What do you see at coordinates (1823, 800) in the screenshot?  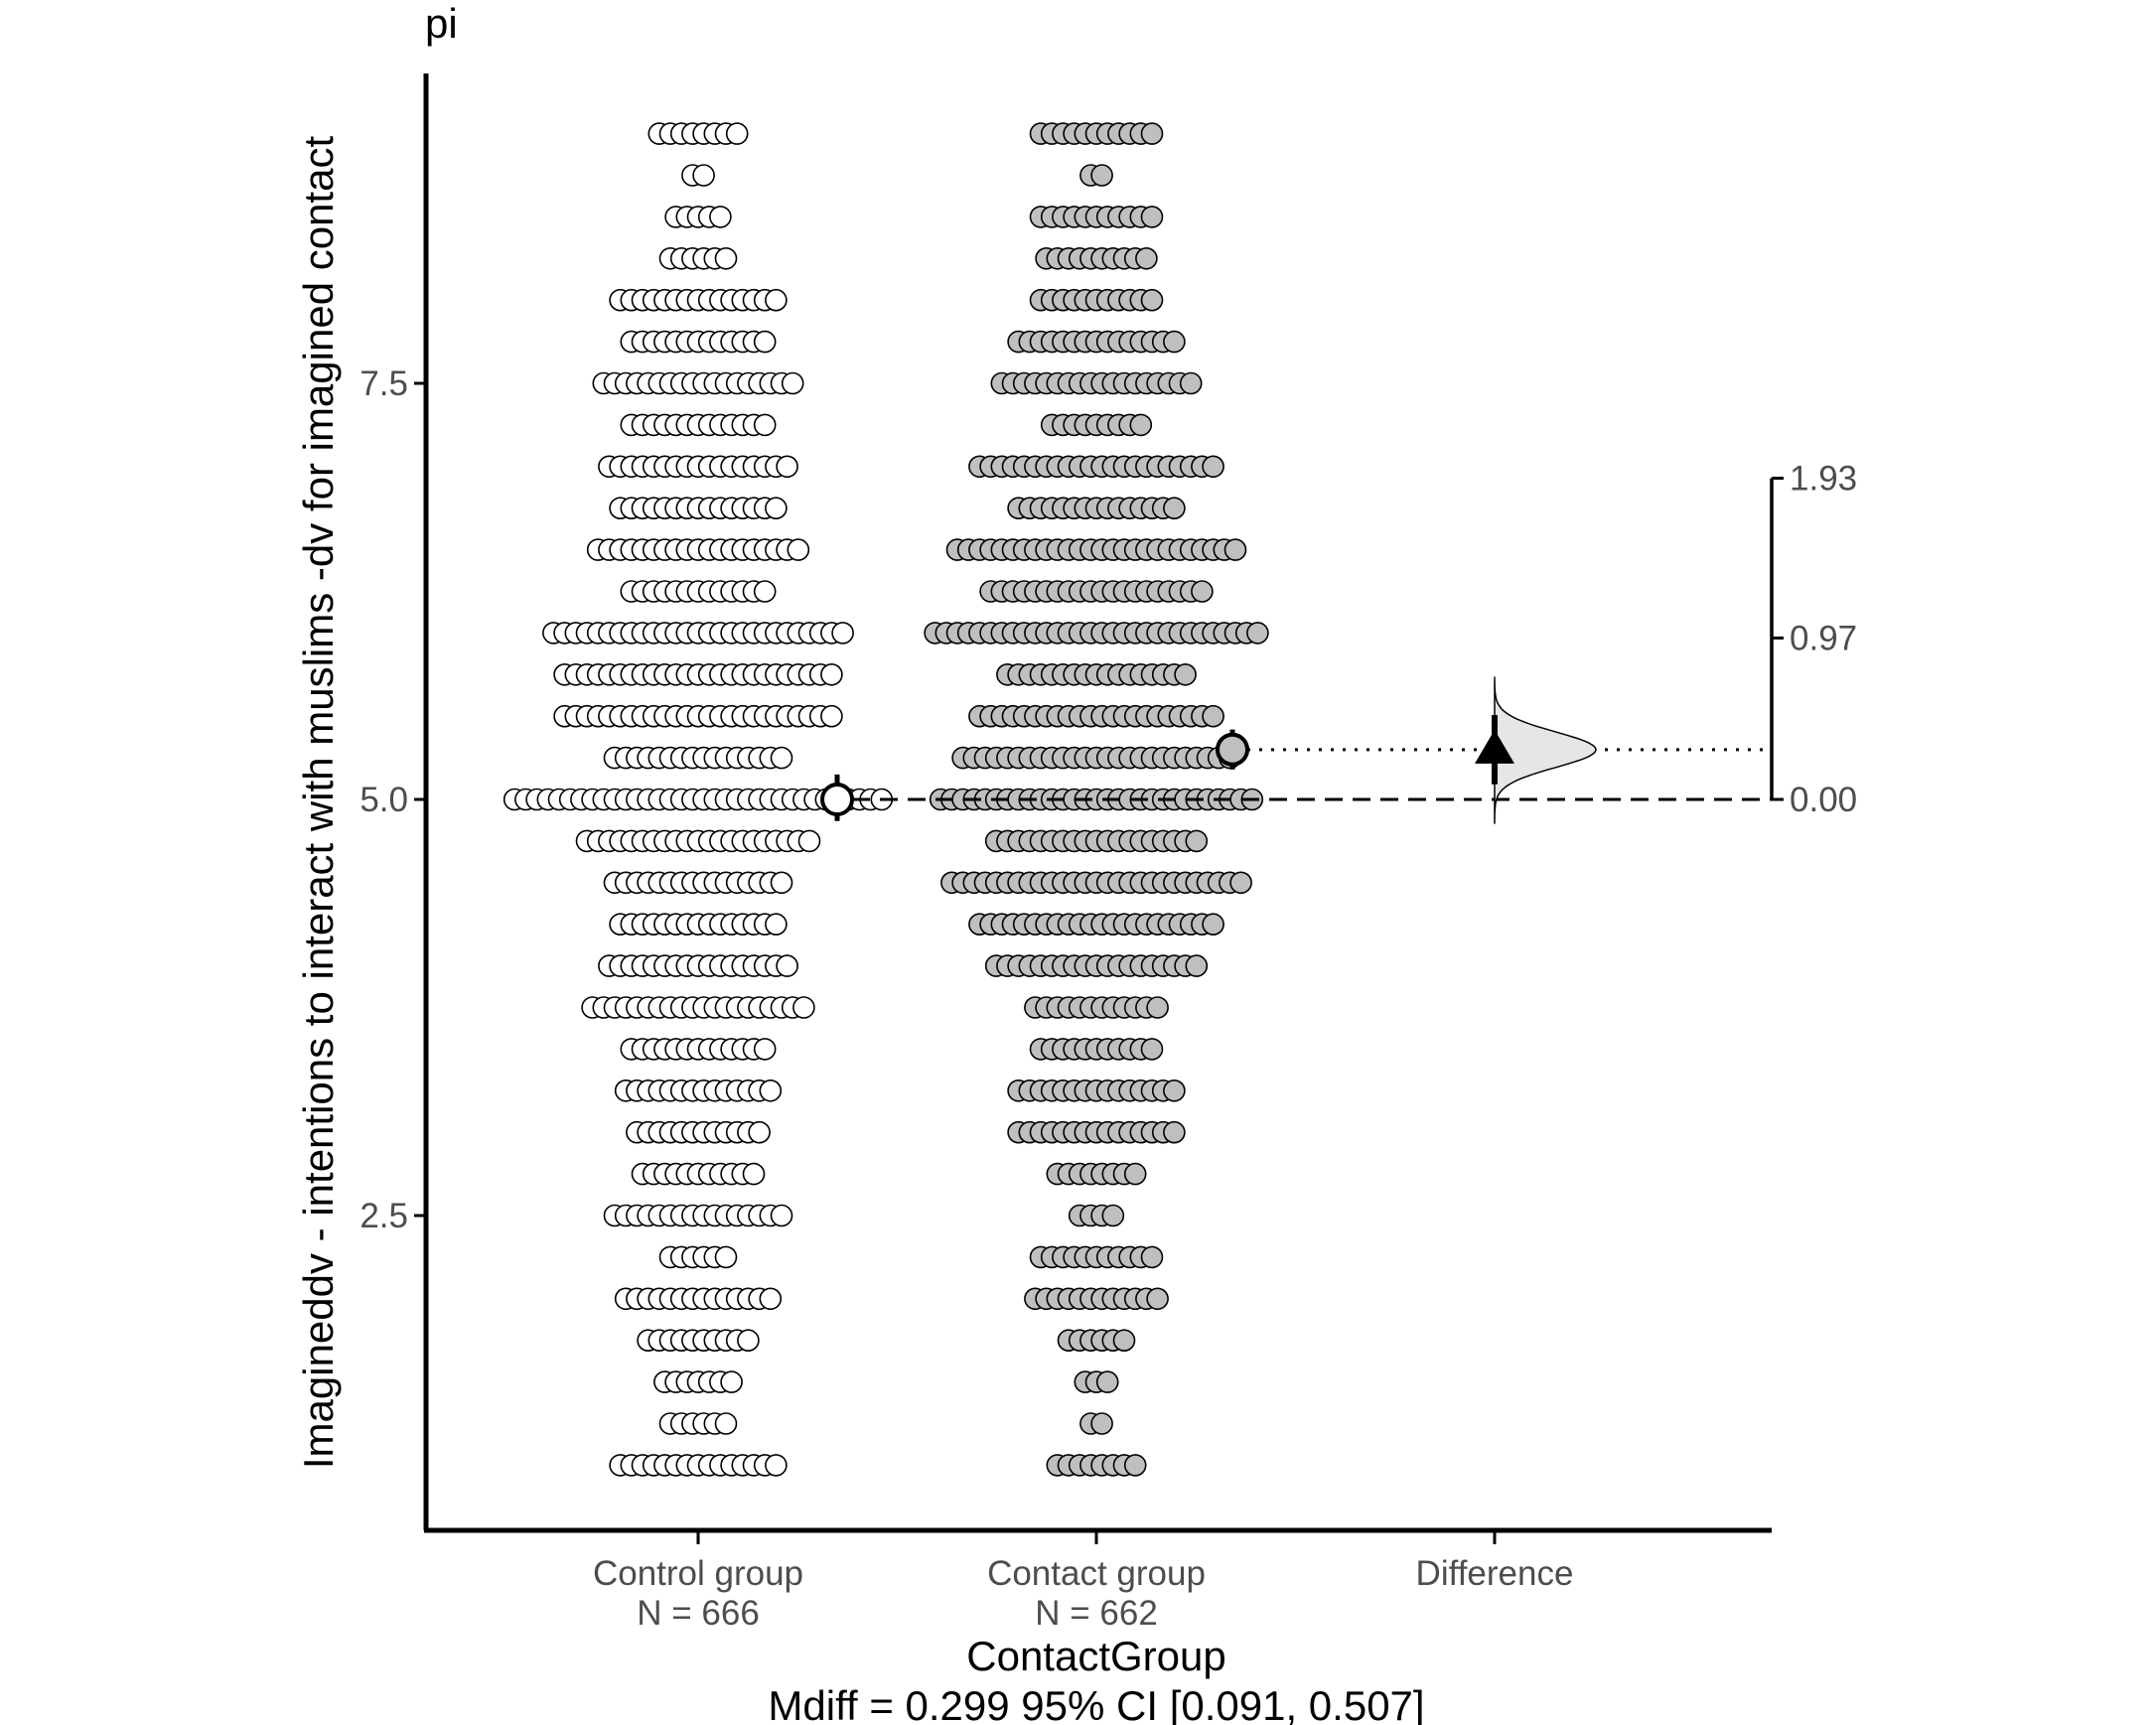 I see `right-axis-tick-label: 0.00` at bounding box center [1823, 800].